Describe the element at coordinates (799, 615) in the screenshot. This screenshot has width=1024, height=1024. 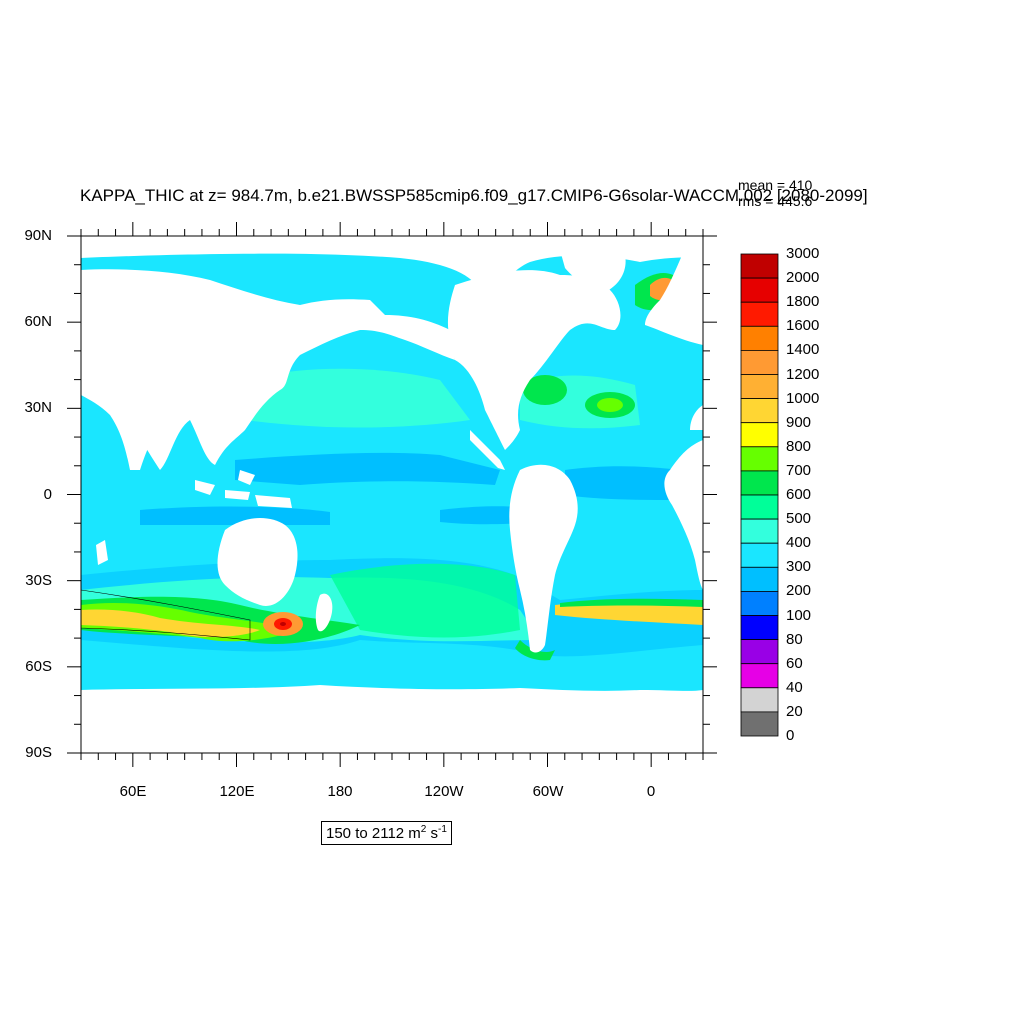
I see `colorbar-label: 100` at that location.